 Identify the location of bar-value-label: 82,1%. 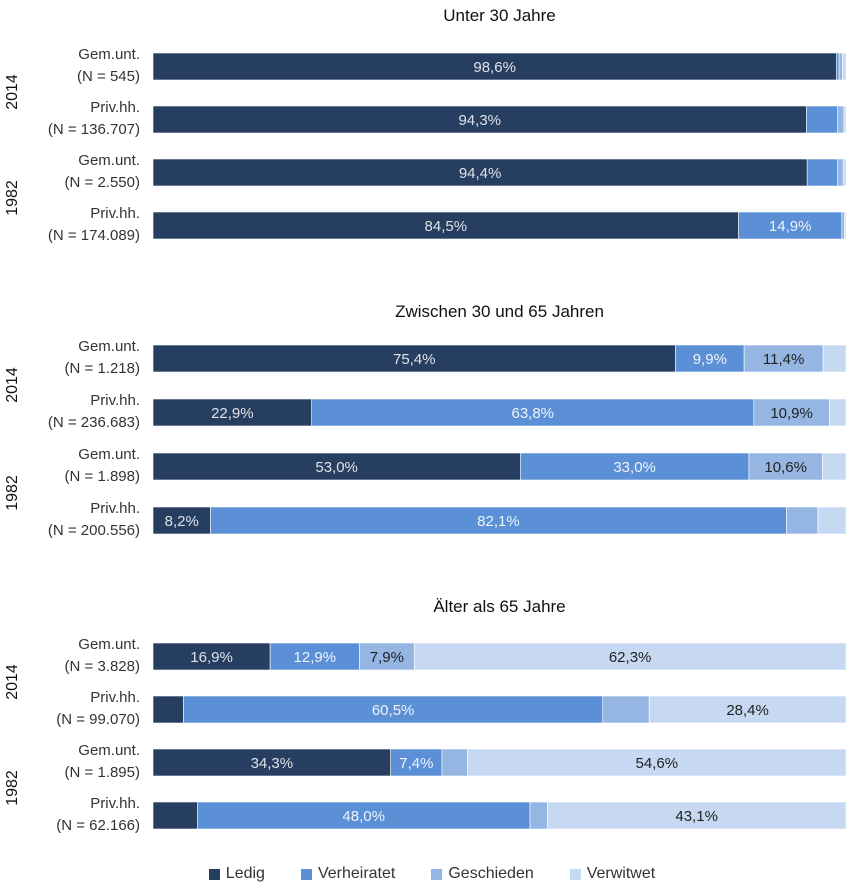
(498, 521).